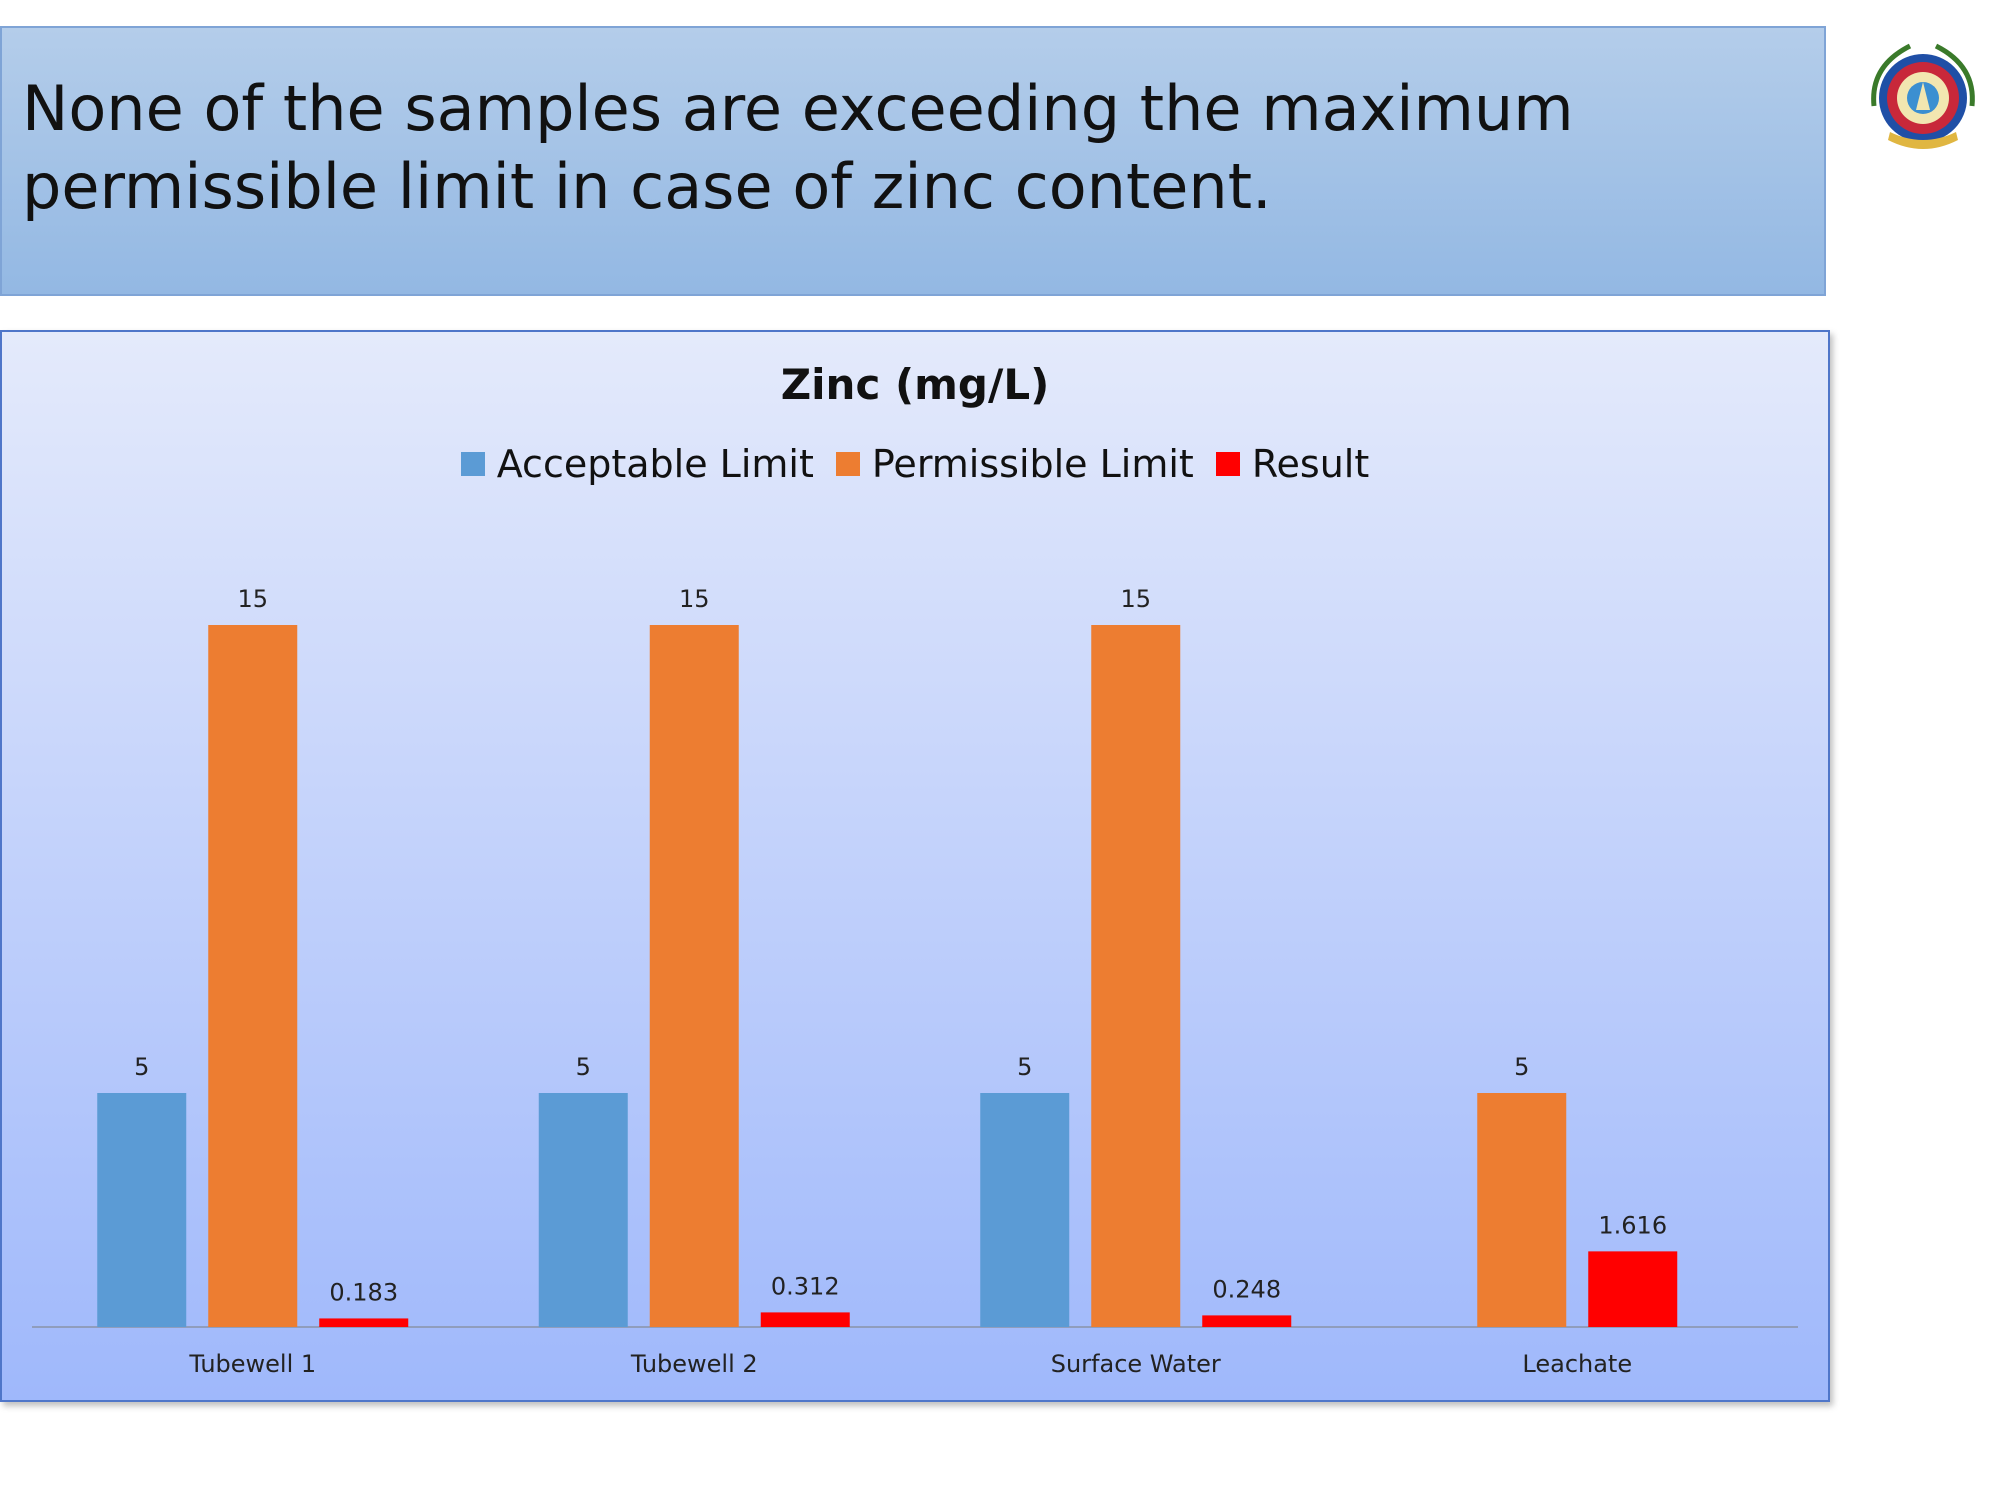  I want to click on legend-label-permissible: Permissible Limit, so click(1032, 464).